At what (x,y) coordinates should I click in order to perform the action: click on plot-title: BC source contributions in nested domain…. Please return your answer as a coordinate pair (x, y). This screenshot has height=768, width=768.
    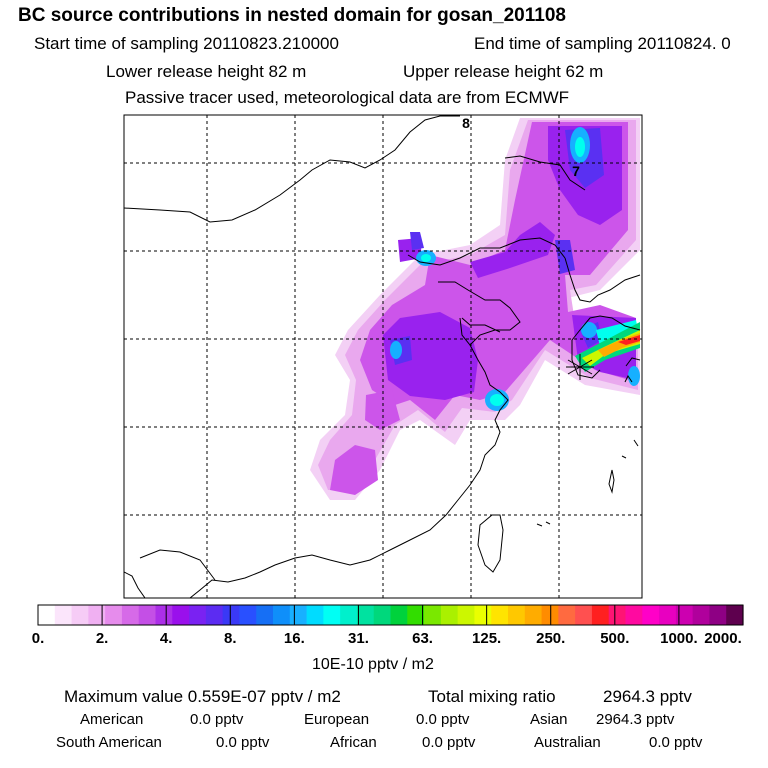
    Looking at the image, I should click on (292, 15).